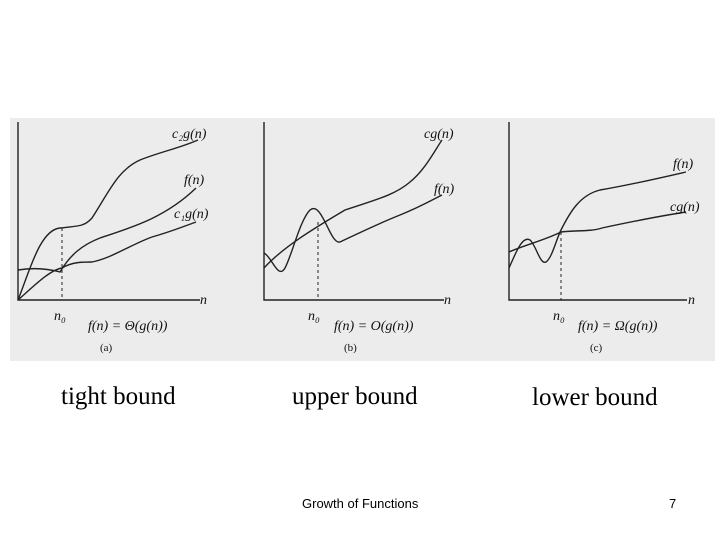  Describe the element at coordinates (203, 300) in the screenshot. I see `panel-a-axis-label: n` at that location.